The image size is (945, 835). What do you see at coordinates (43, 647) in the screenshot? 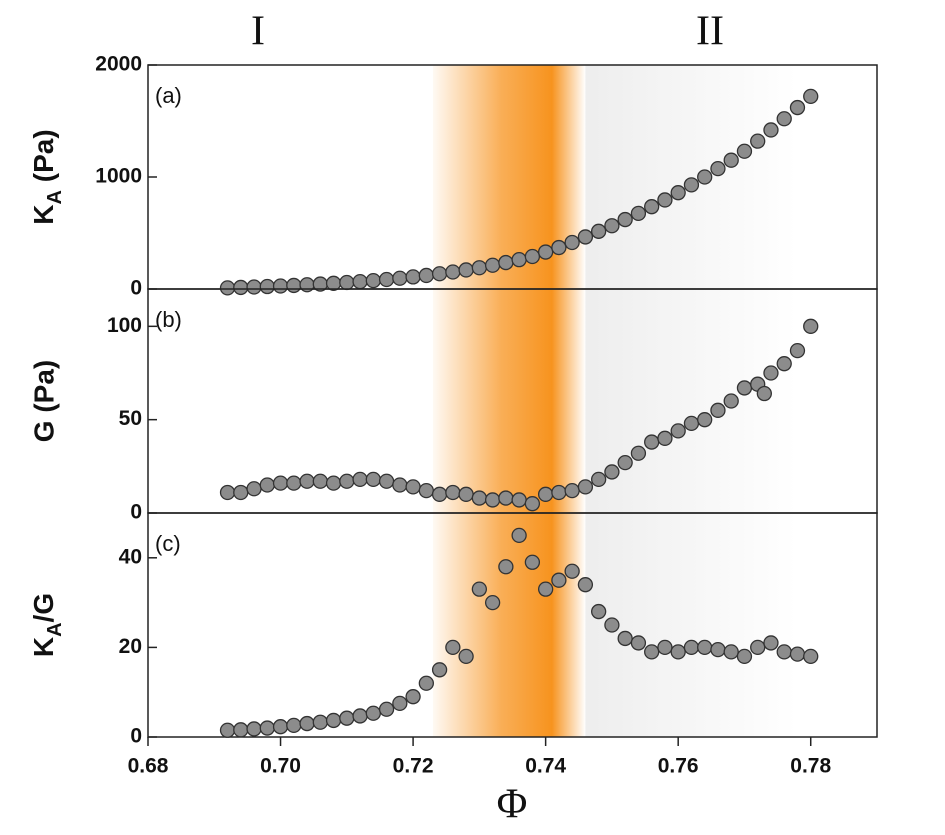
I see `y-label-base: K` at bounding box center [43, 647].